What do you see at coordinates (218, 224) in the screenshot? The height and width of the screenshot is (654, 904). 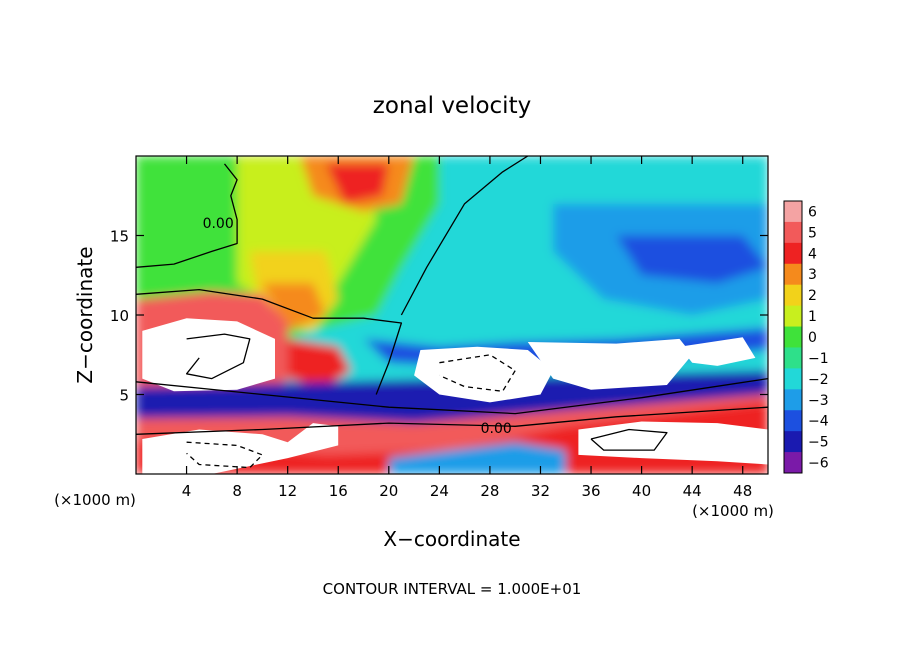 I see `contour-label-0: 0.00` at bounding box center [218, 224].